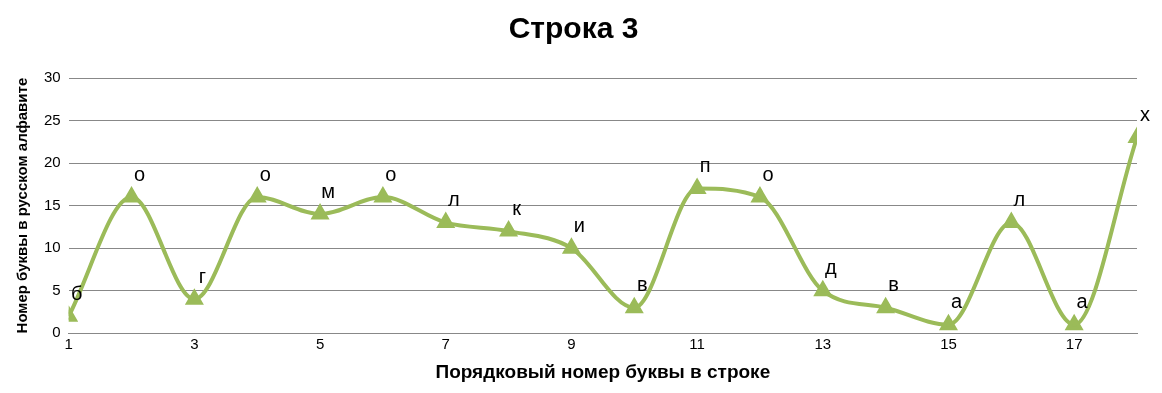 This screenshot has width=1162, height=393. I want to click on annotation: д, so click(830, 267).